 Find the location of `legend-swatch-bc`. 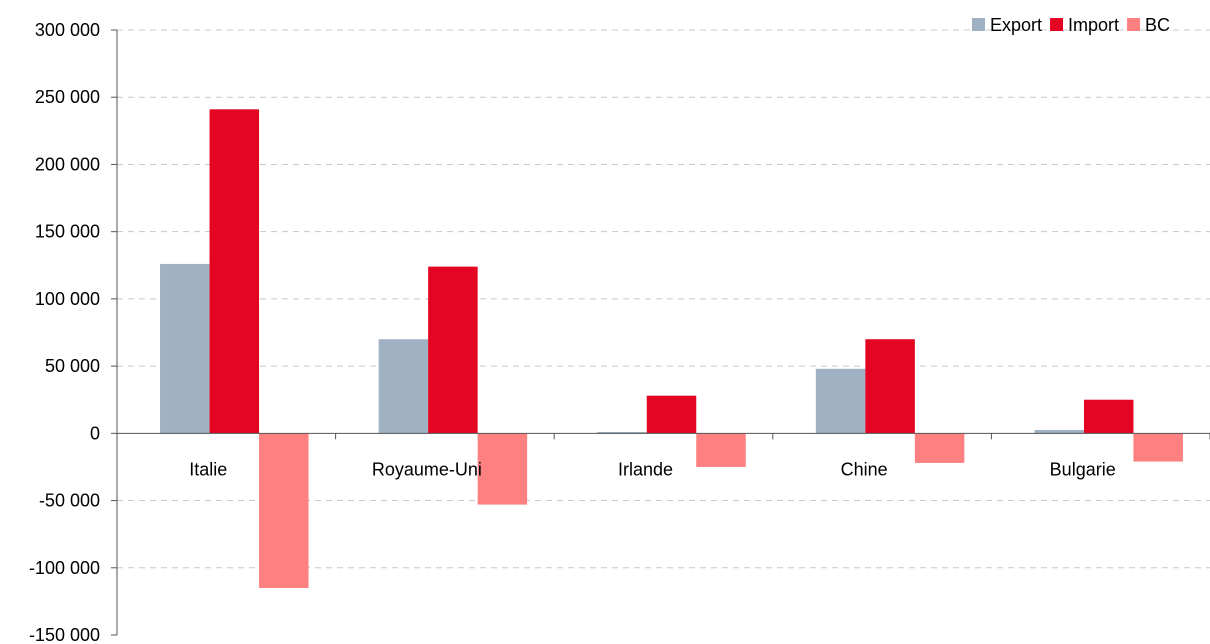

legend-swatch-bc is located at coordinates (1134, 24).